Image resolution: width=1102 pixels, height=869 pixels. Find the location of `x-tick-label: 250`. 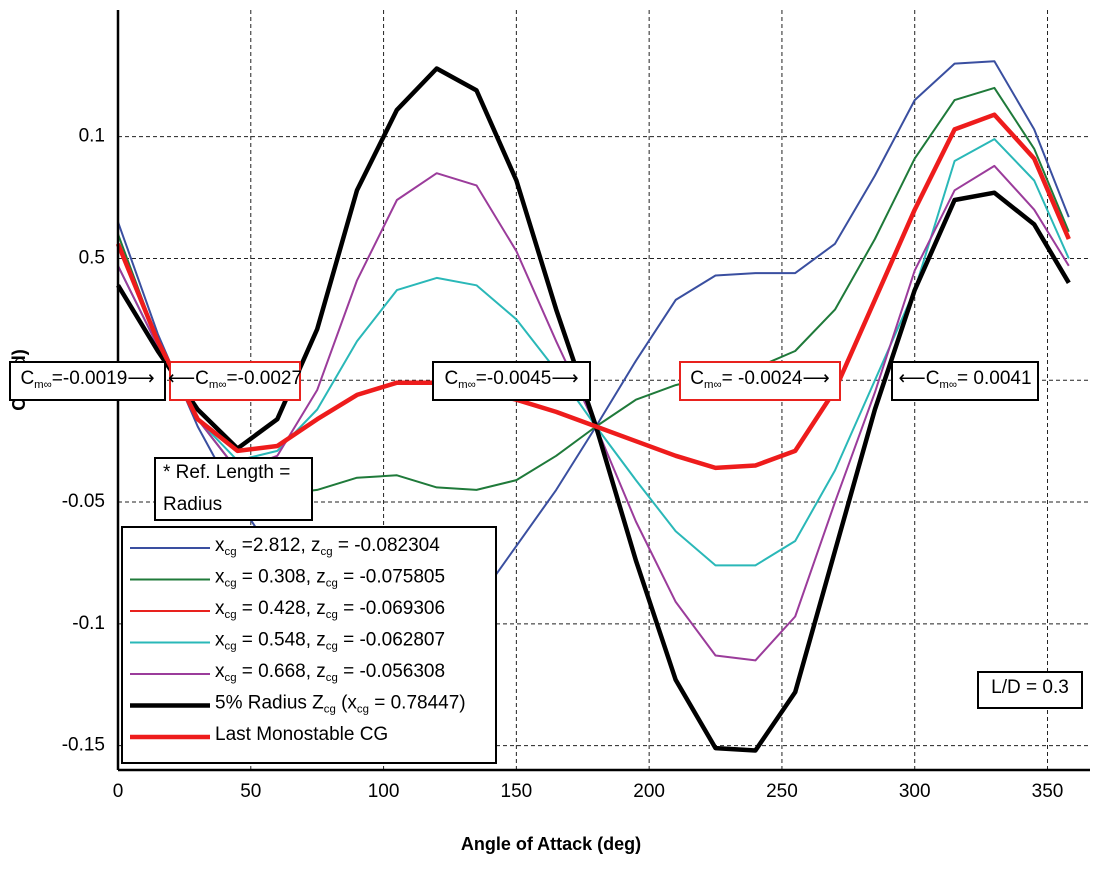

x-tick-label: 250 is located at coordinates (782, 791).